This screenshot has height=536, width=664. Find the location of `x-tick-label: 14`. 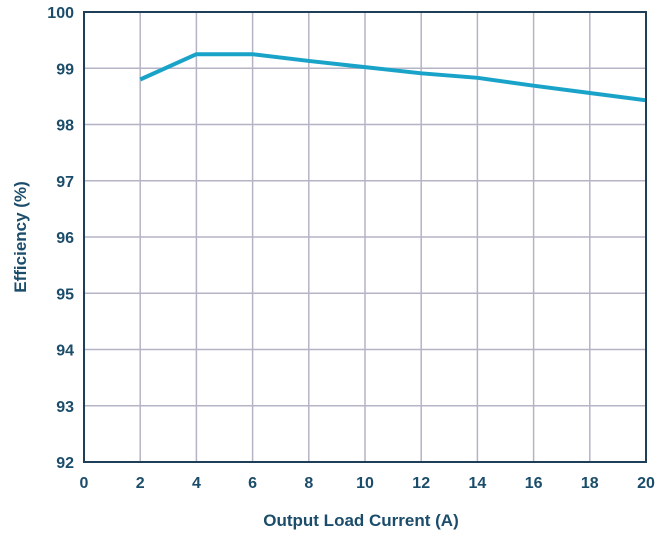

x-tick-label: 14 is located at coordinates (478, 483).